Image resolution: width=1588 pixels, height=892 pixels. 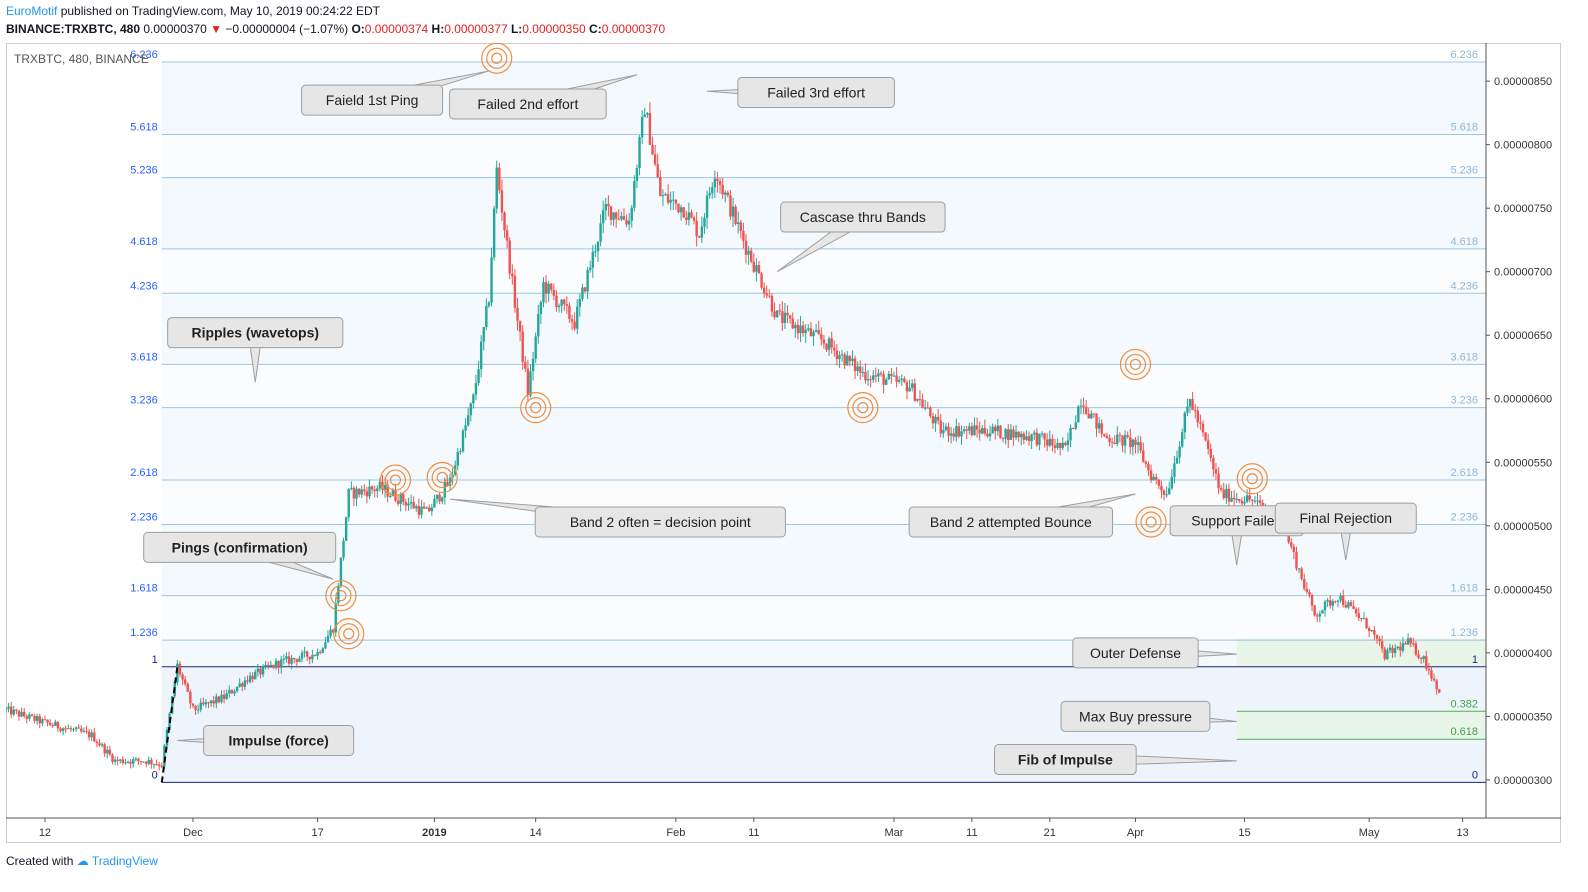 I want to click on fib-band-fill, so click(x=824, y=444).